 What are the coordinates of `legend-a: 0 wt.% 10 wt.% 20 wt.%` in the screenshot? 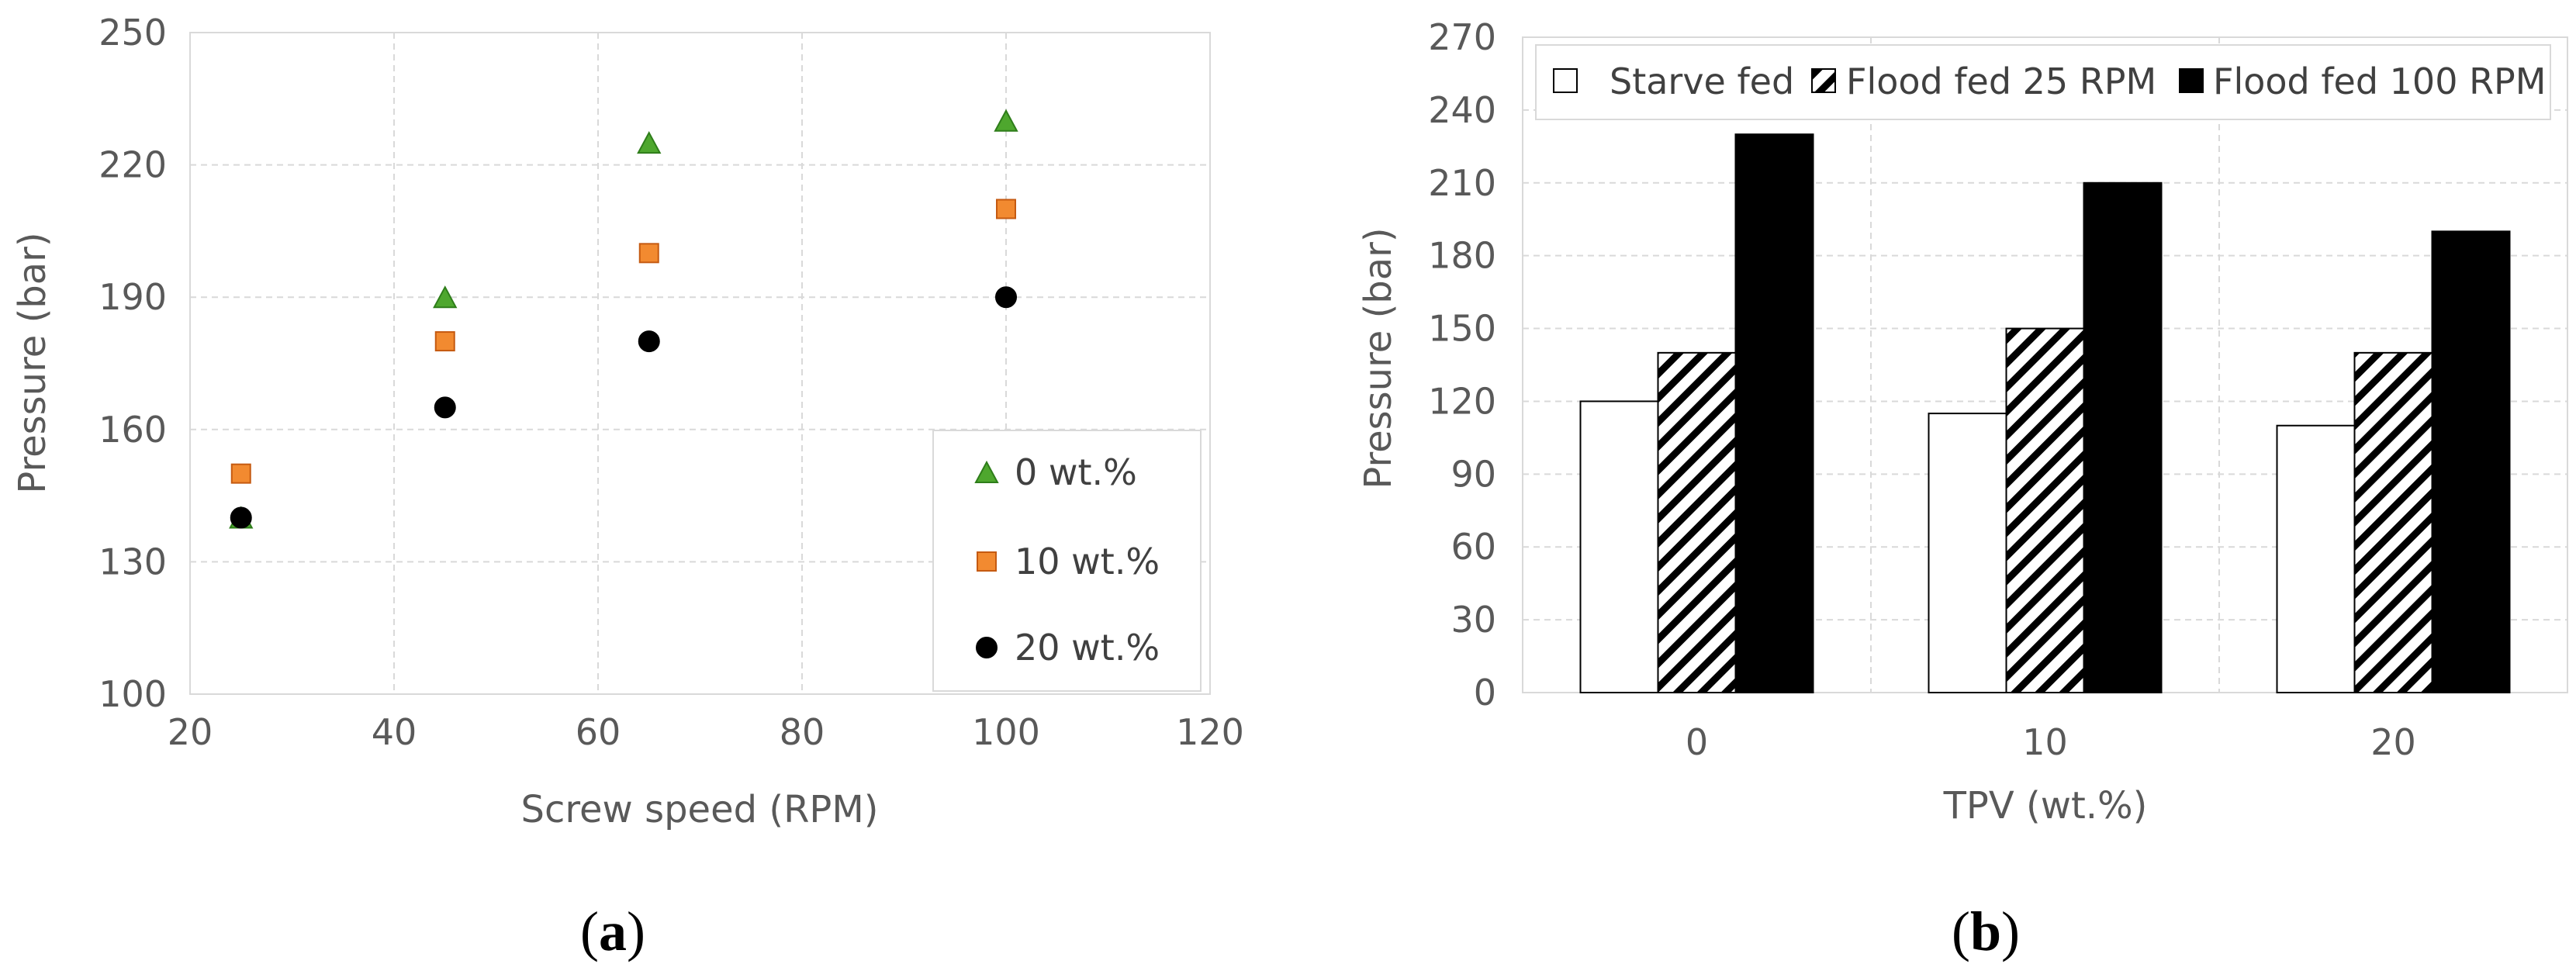 It's located at (1067, 561).